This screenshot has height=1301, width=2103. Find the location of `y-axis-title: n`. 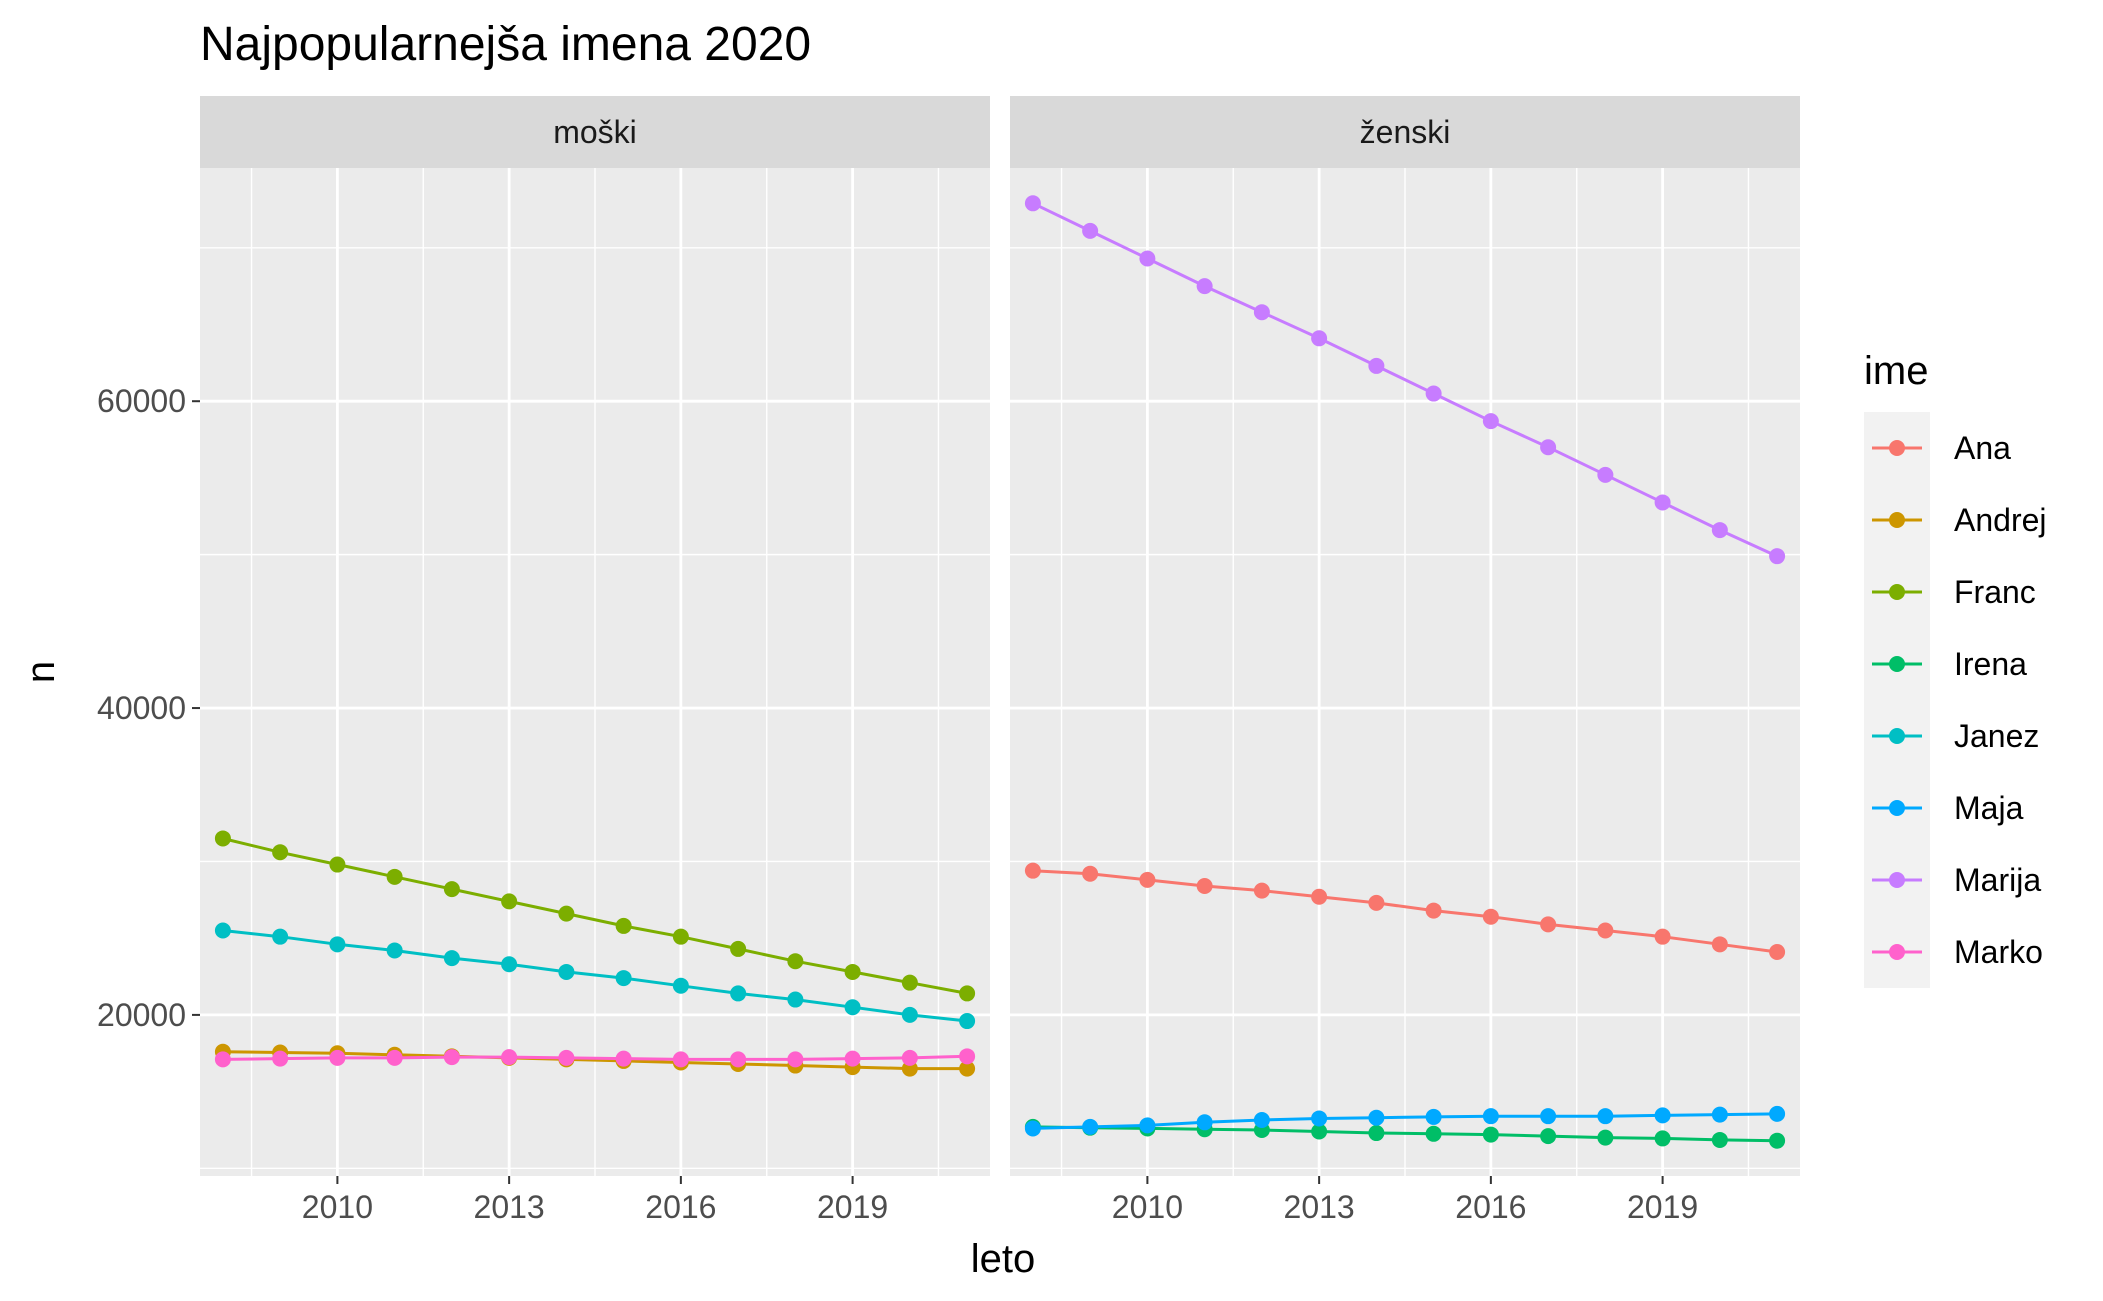

y-axis-title: n is located at coordinates (41, 672).